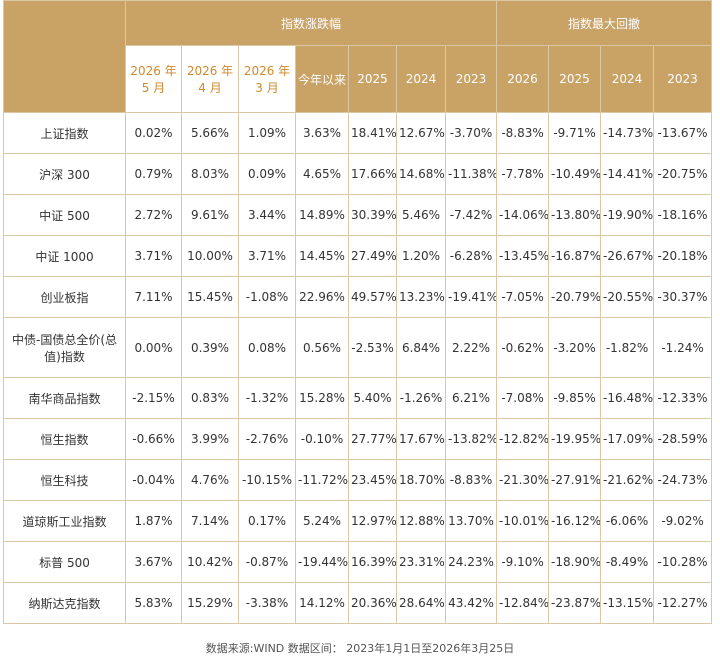  I want to click on cell: 7.14%, so click(210, 521).